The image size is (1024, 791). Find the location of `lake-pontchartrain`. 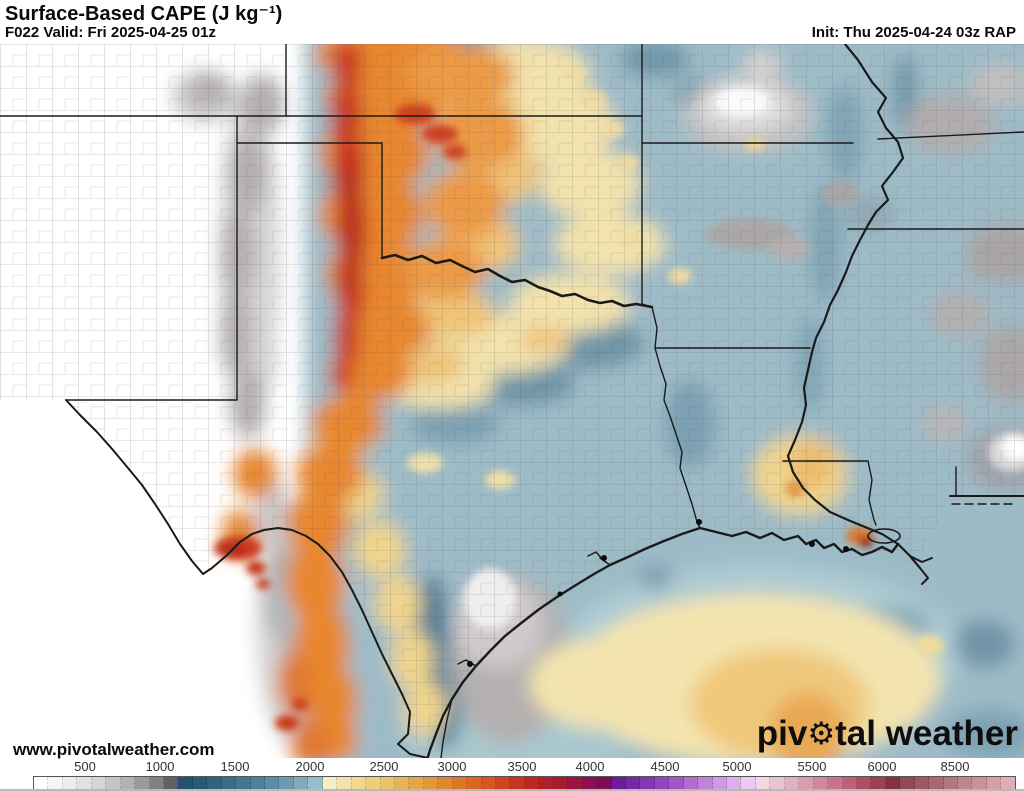

lake-pontchartrain is located at coordinates (884, 536).